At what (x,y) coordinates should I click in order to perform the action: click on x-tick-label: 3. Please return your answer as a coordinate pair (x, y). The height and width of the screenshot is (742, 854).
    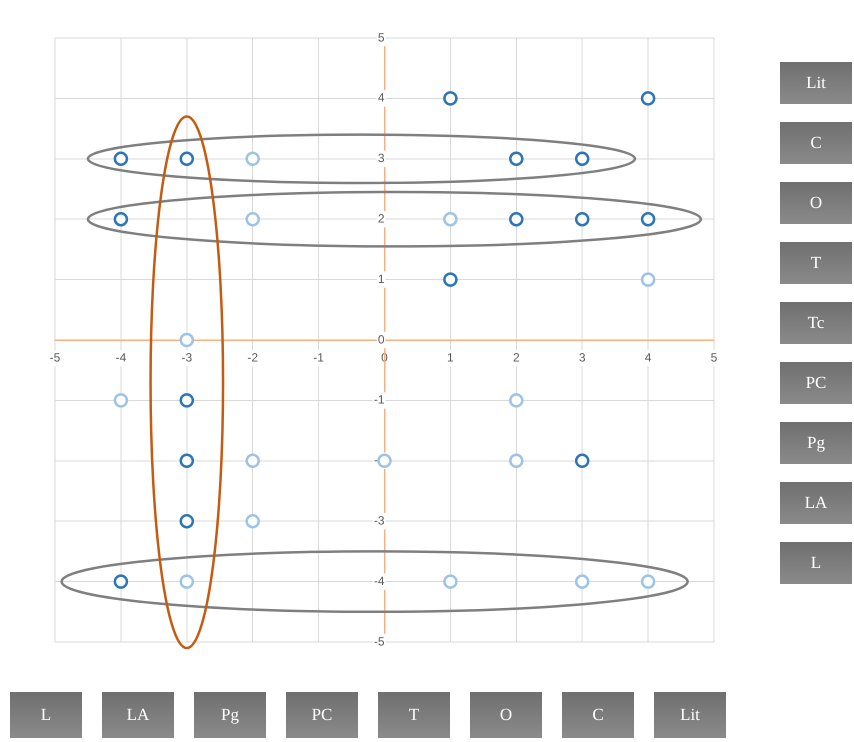
    Looking at the image, I should click on (582, 357).